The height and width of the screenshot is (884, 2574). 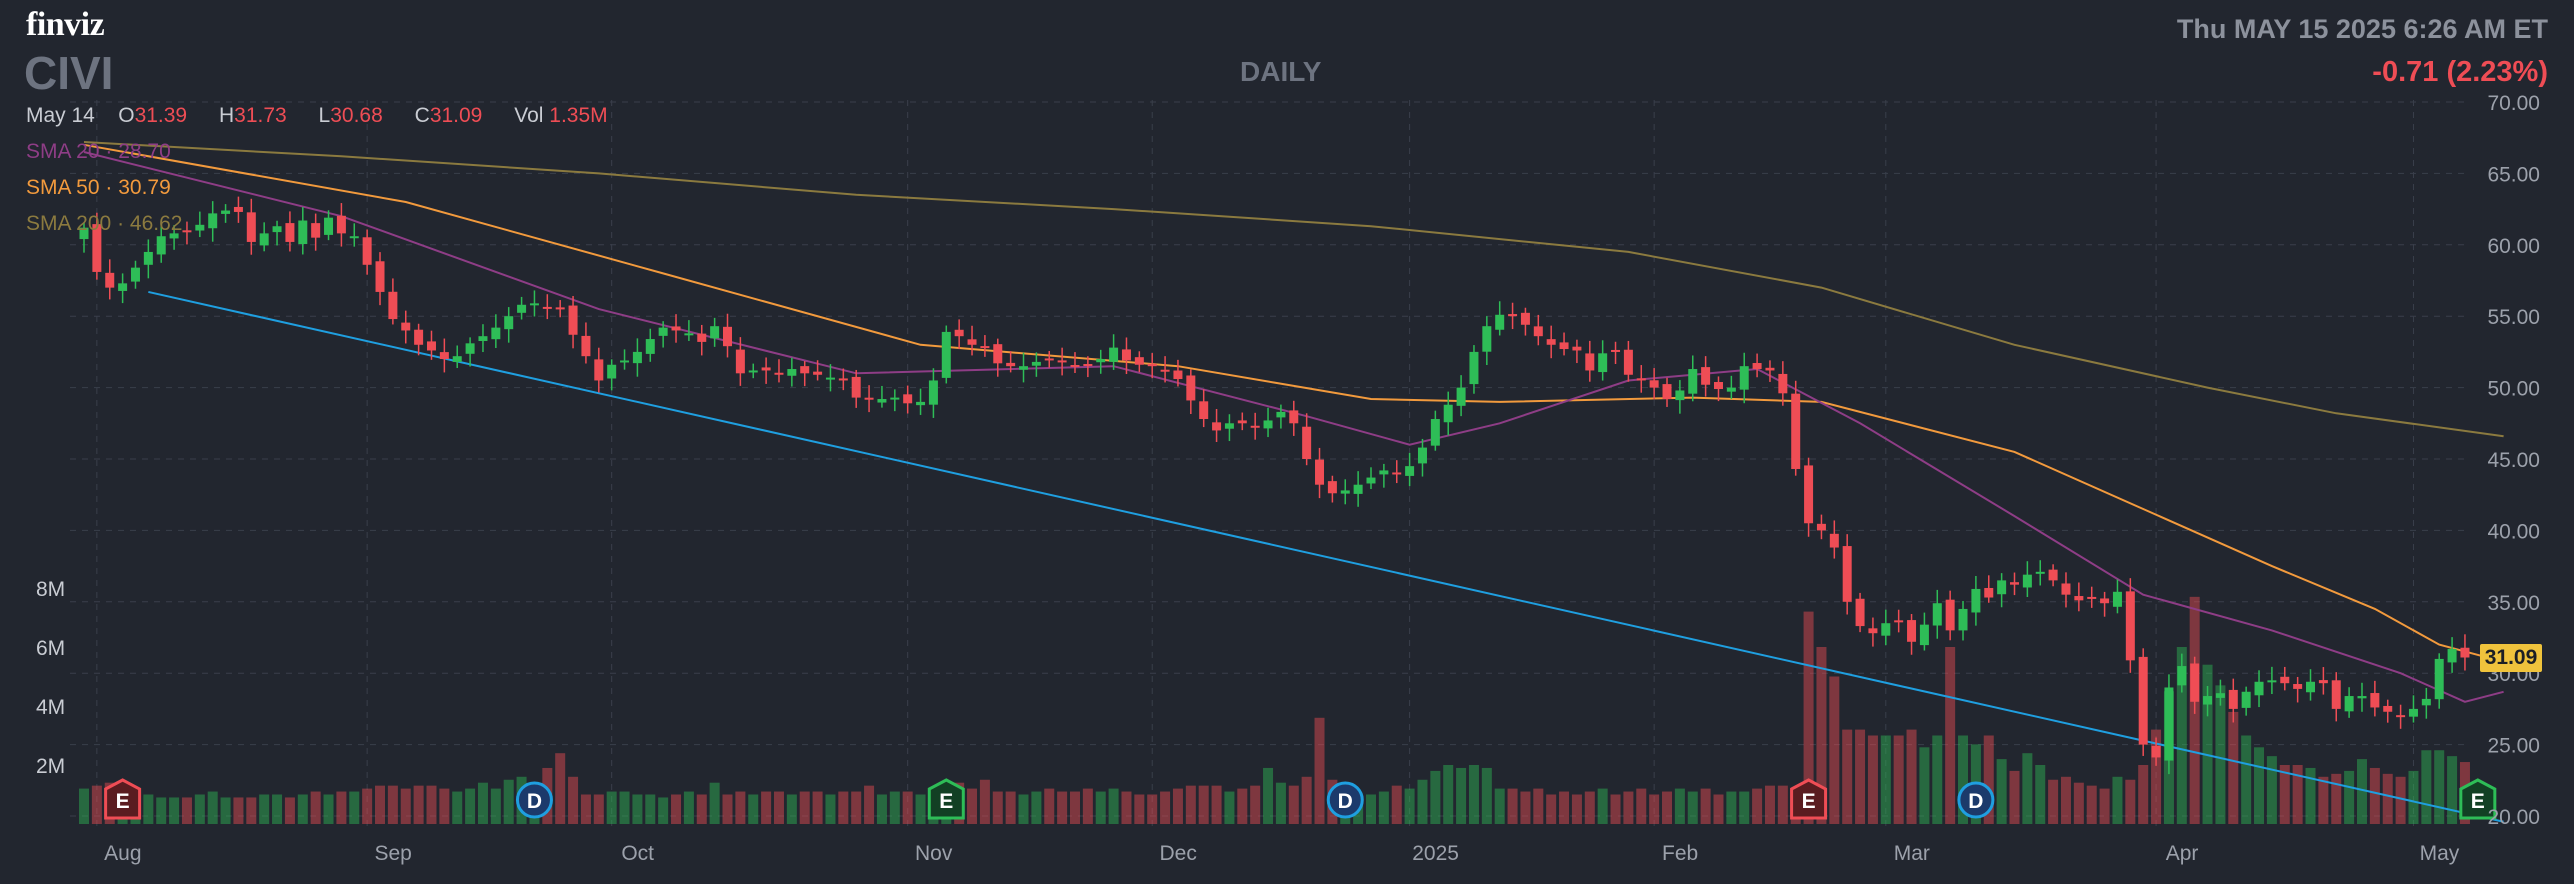 What do you see at coordinates (356, 115) in the screenshot?
I see `low-value: 30.68` at bounding box center [356, 115].